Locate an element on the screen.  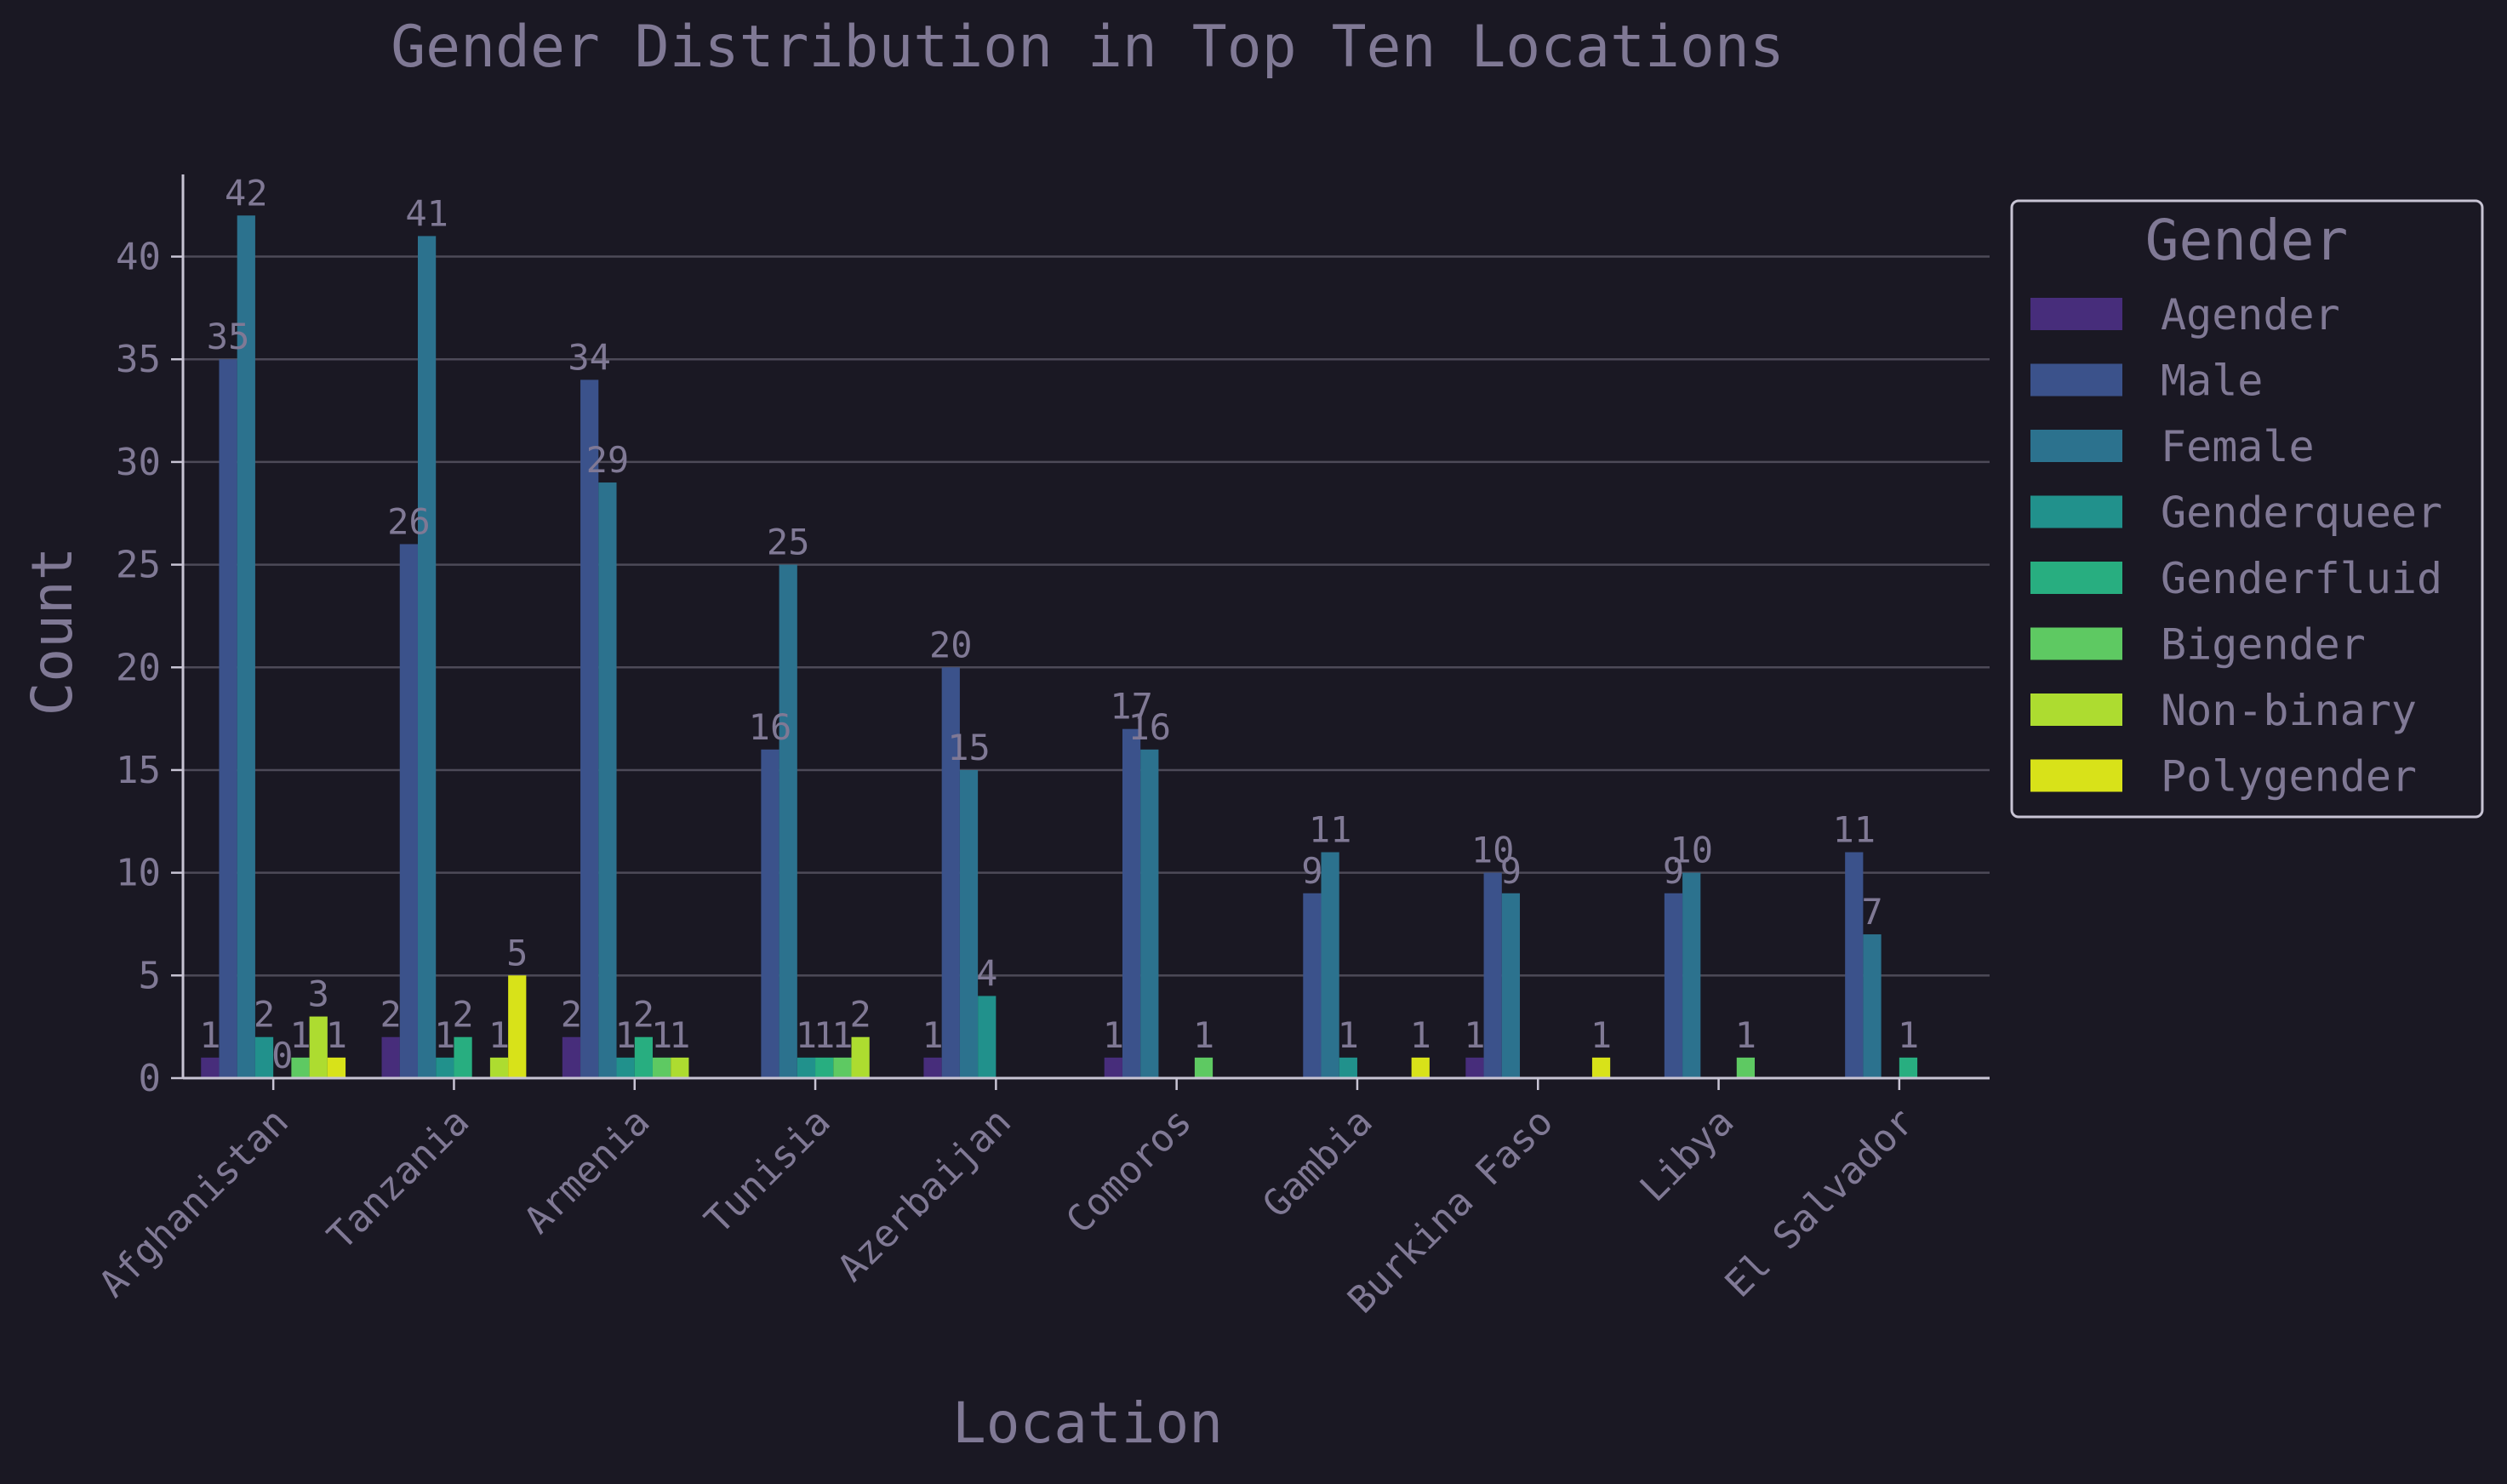
legend-label: Non-binary is located at coordinates (2289, 710).